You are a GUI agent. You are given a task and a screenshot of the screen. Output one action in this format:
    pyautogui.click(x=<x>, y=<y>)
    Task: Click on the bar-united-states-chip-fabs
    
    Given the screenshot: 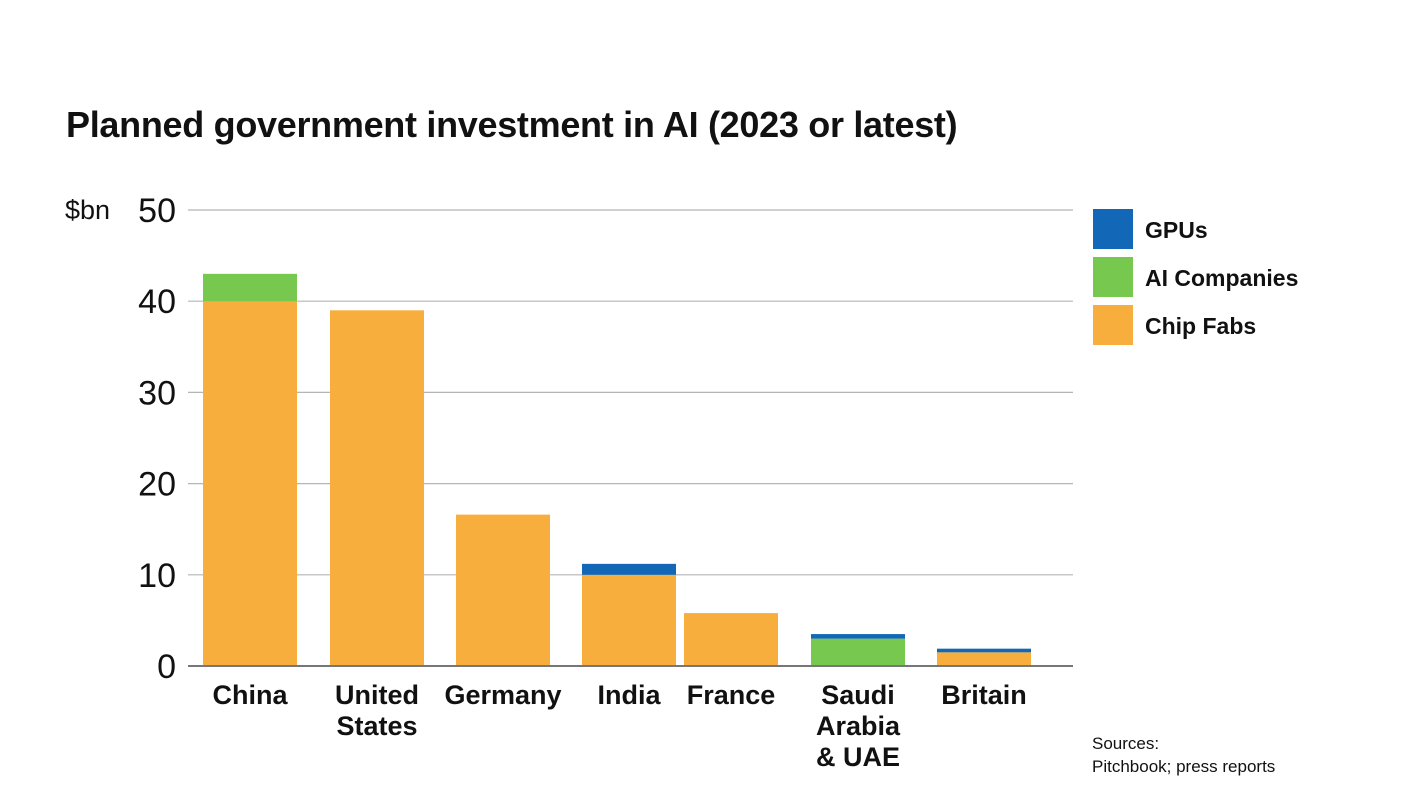 What is the action you would take?
    pyautogui.click(x=377, y=488)
    